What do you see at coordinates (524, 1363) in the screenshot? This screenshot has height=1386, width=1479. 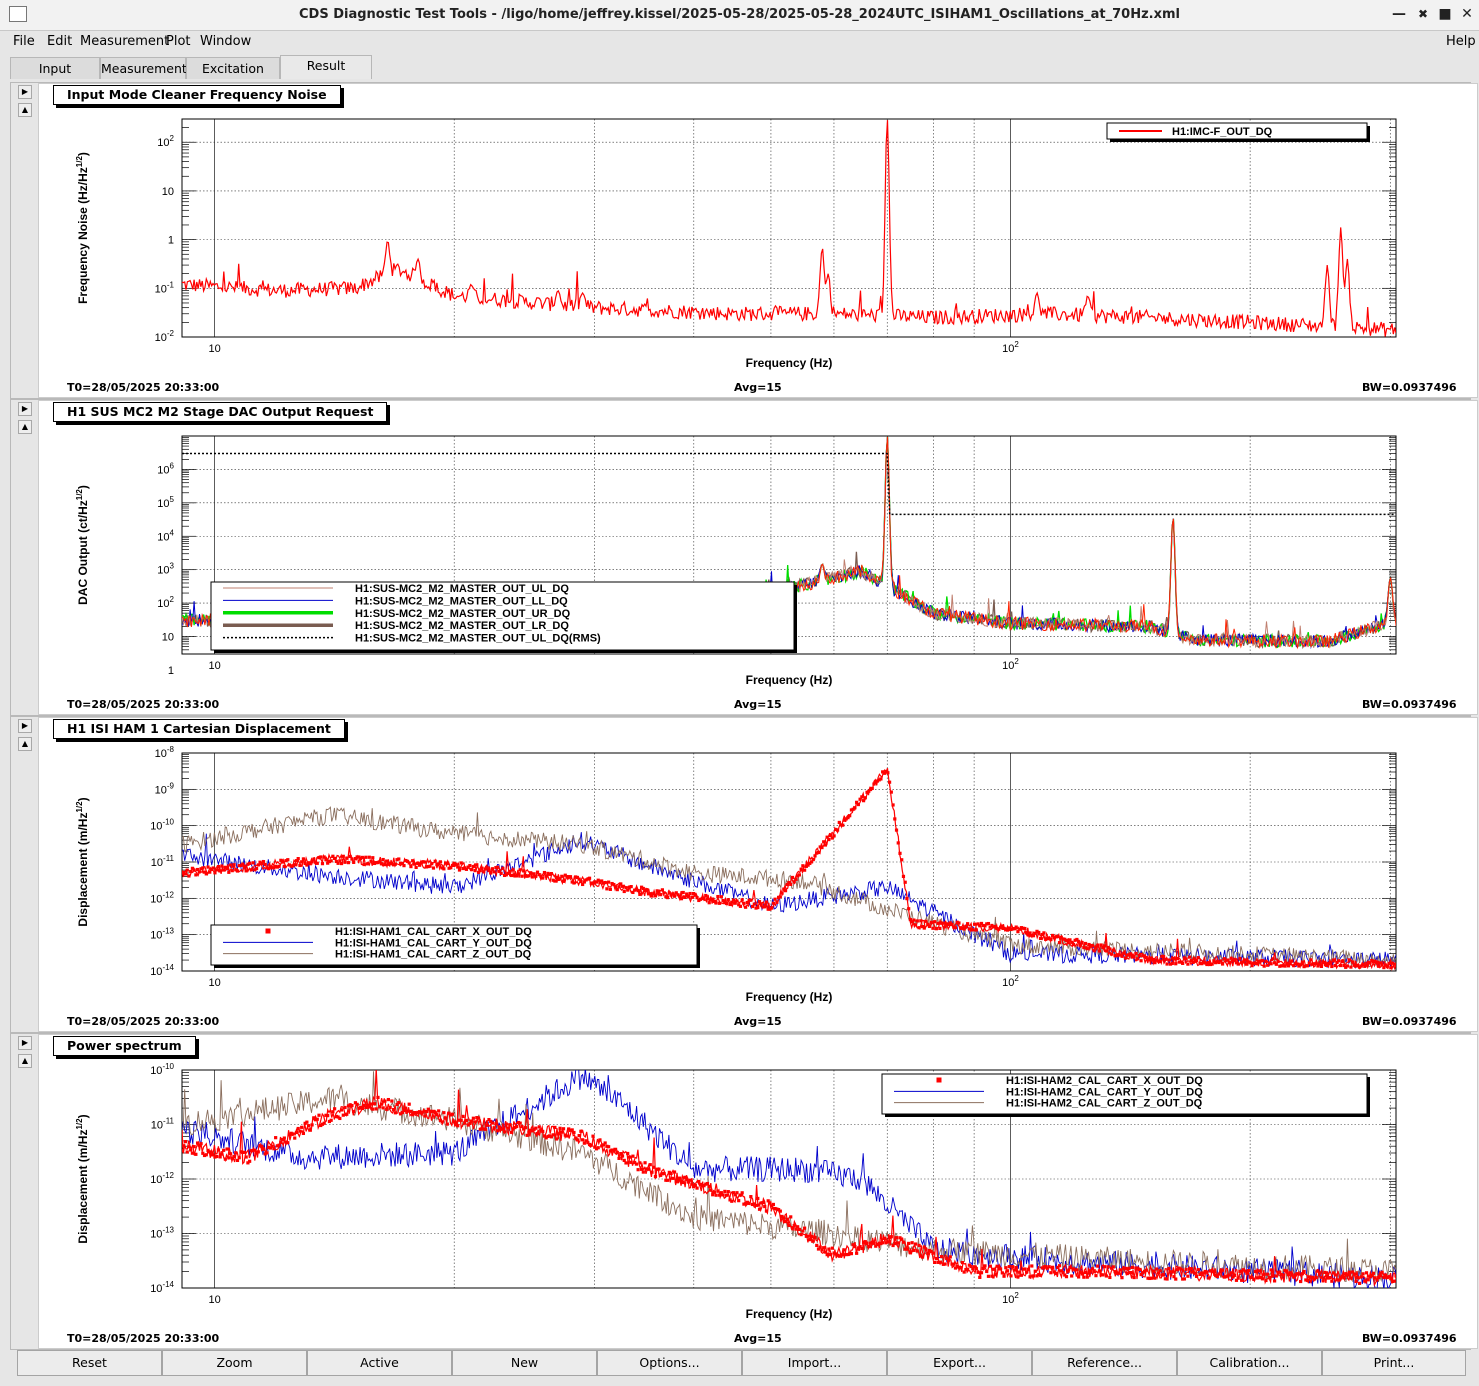 I see `new-button: New` at bounding box center [524, 1363].